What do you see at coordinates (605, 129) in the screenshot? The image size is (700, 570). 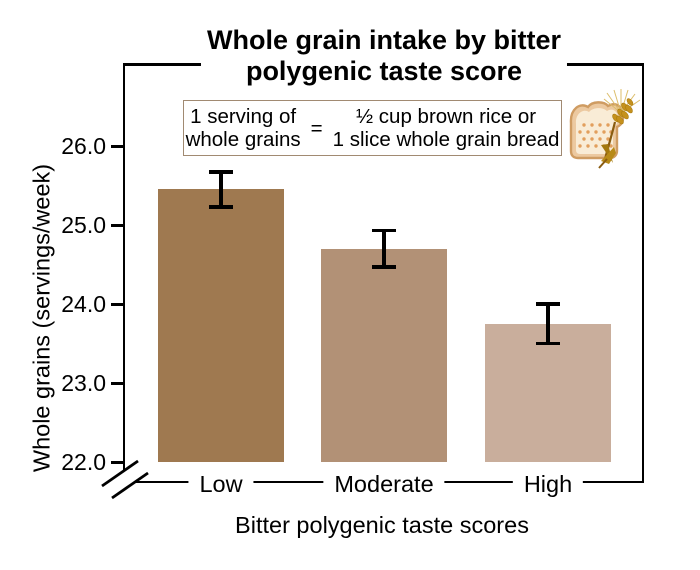 I see `bread-and-wheat-icon` at bounding box center [605, 129].